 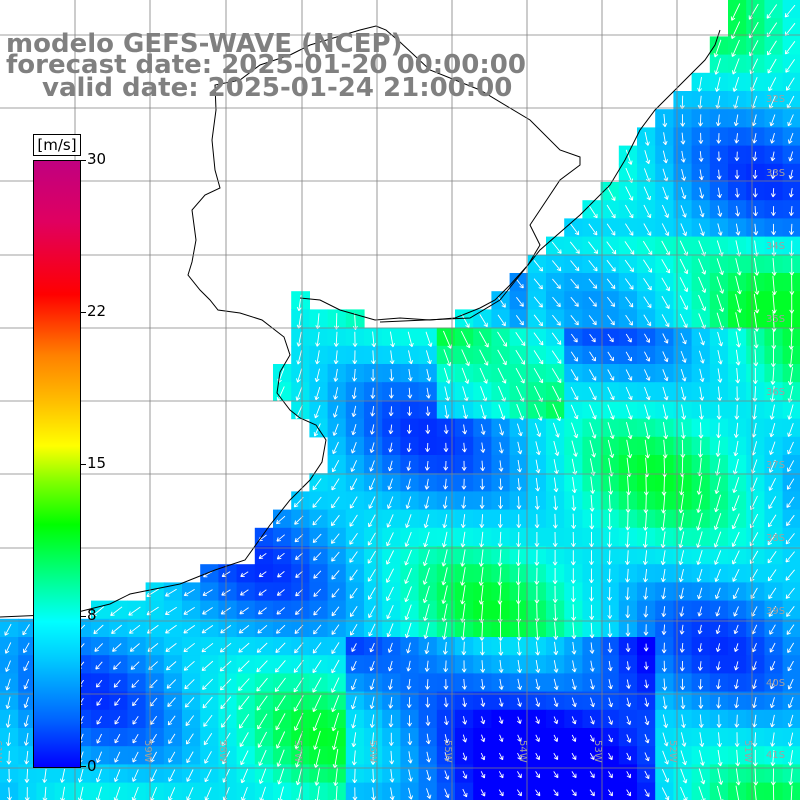 What do you see at coordinates (775, 683) in the screenshot?
I see `latitude-label: 40S` at bounding box center [775, 683].